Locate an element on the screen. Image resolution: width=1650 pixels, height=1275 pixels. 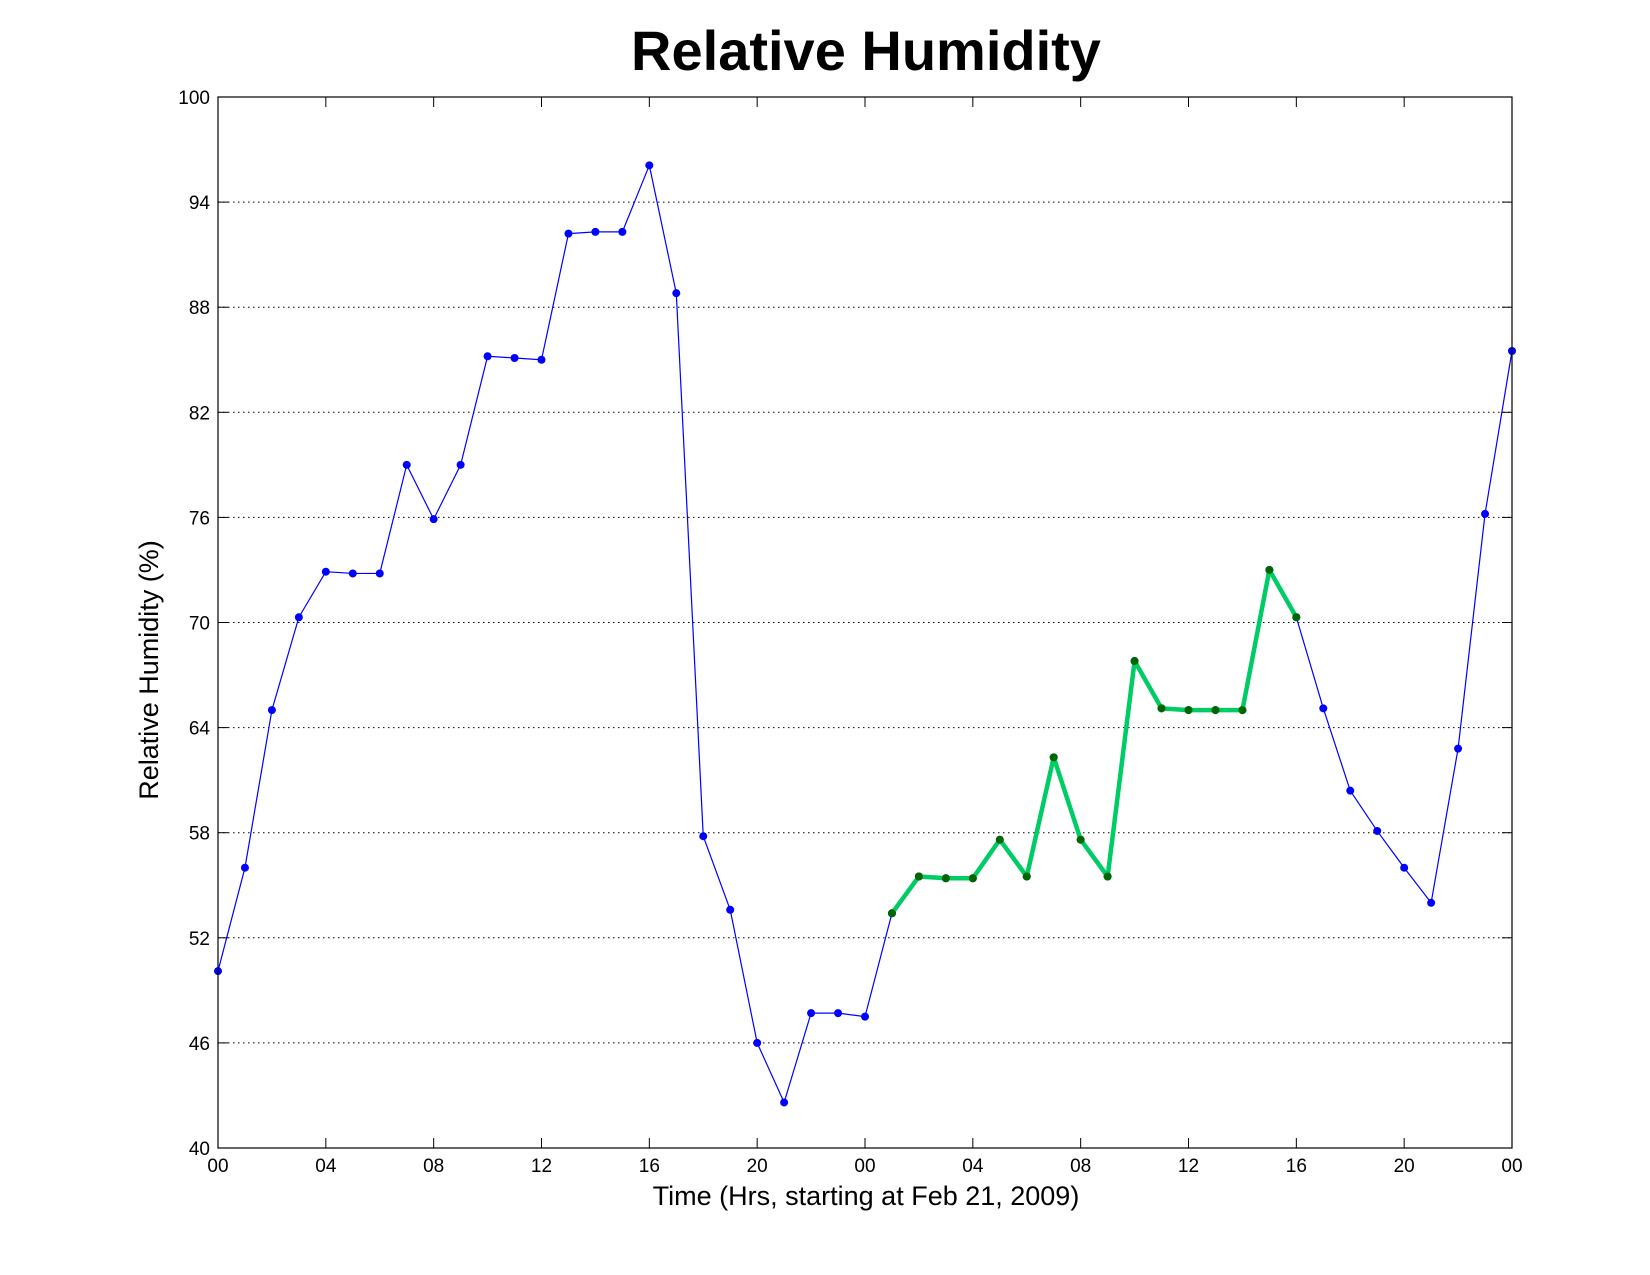
y-axis-label: Relative Humidity (%) is located at coordinates (149, 670).